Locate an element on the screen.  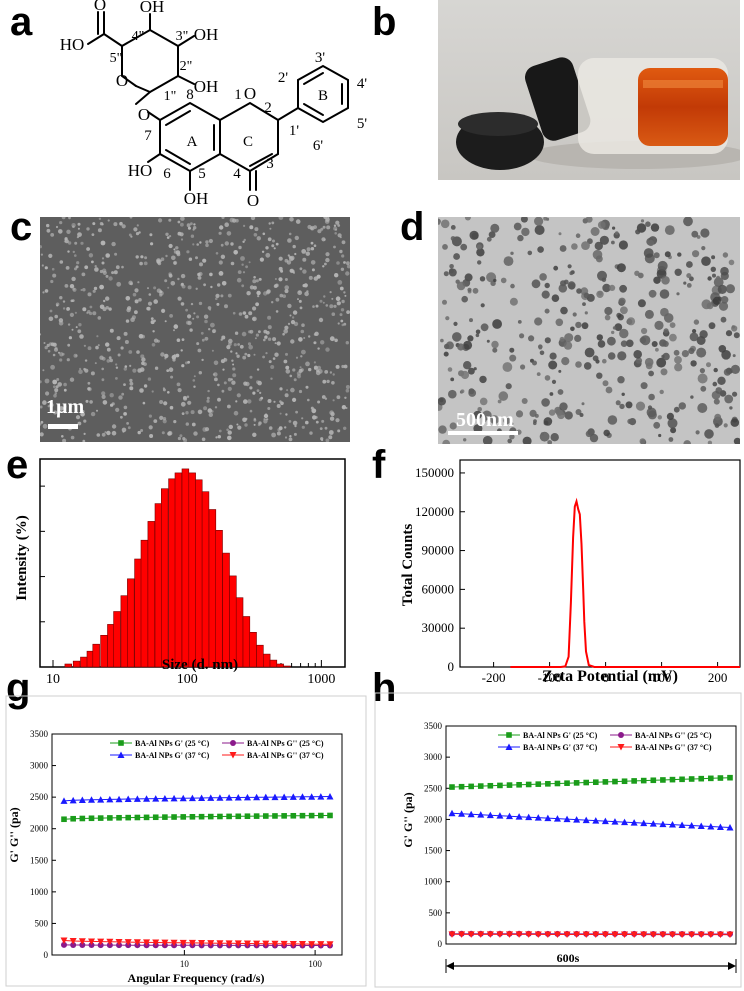
panel-label-h: h is located at coordinates (384, 688).